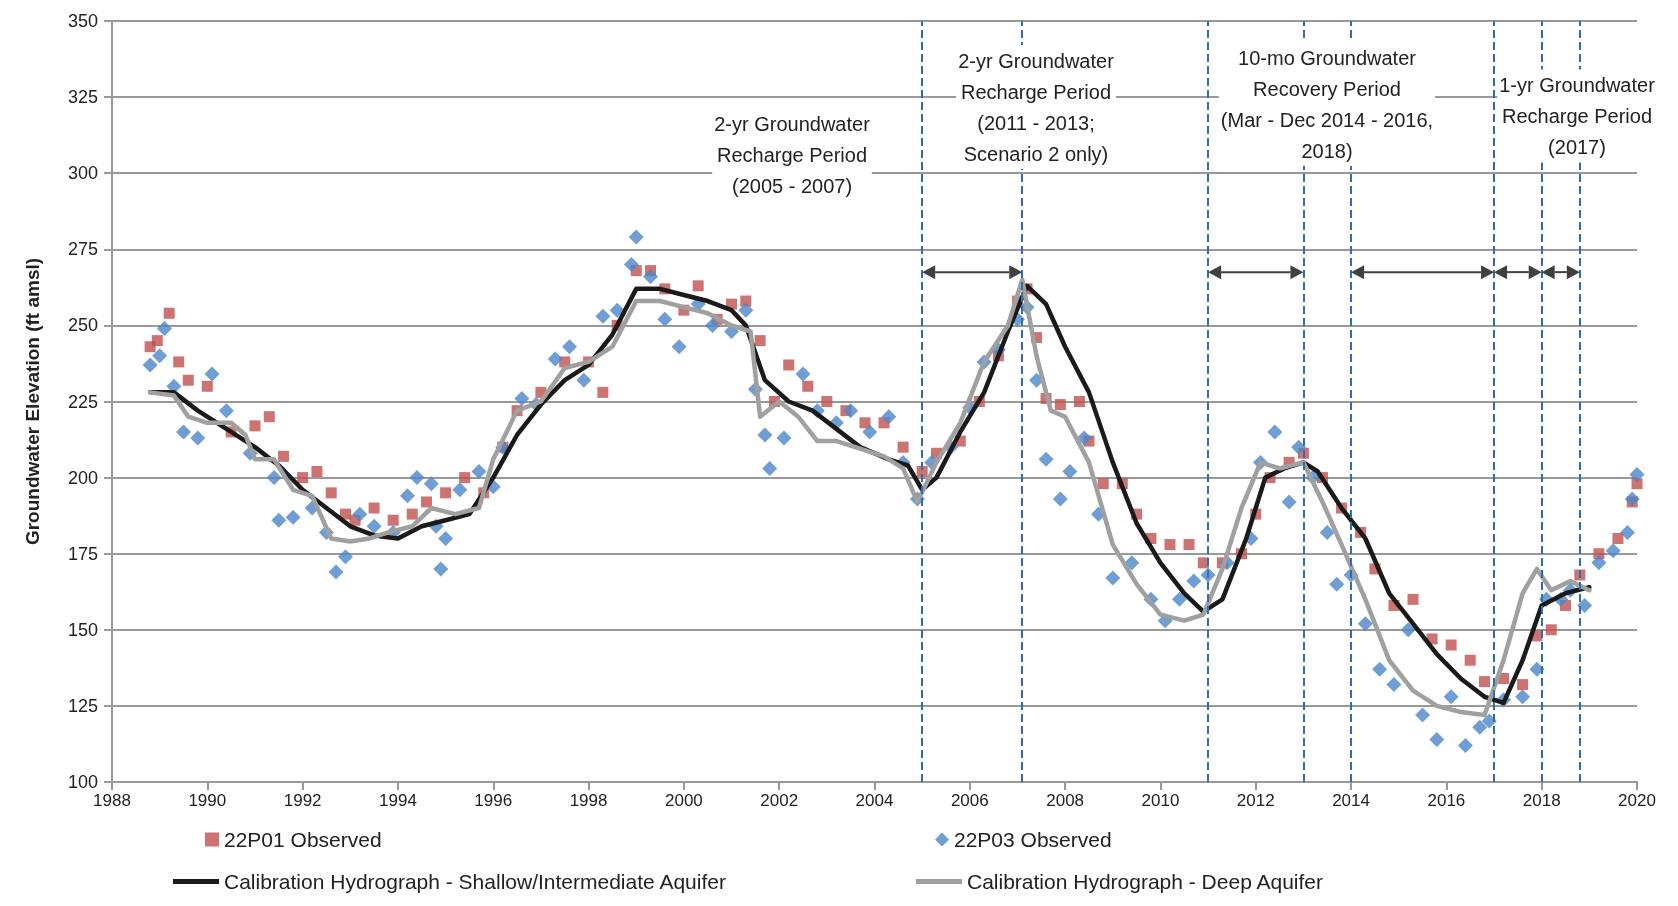 The height and width of the screenshot is (906, 1678). Describe the element at coordinates (1160, 800) in the screenshot. I see `x-tick-label: 2010` at that location.